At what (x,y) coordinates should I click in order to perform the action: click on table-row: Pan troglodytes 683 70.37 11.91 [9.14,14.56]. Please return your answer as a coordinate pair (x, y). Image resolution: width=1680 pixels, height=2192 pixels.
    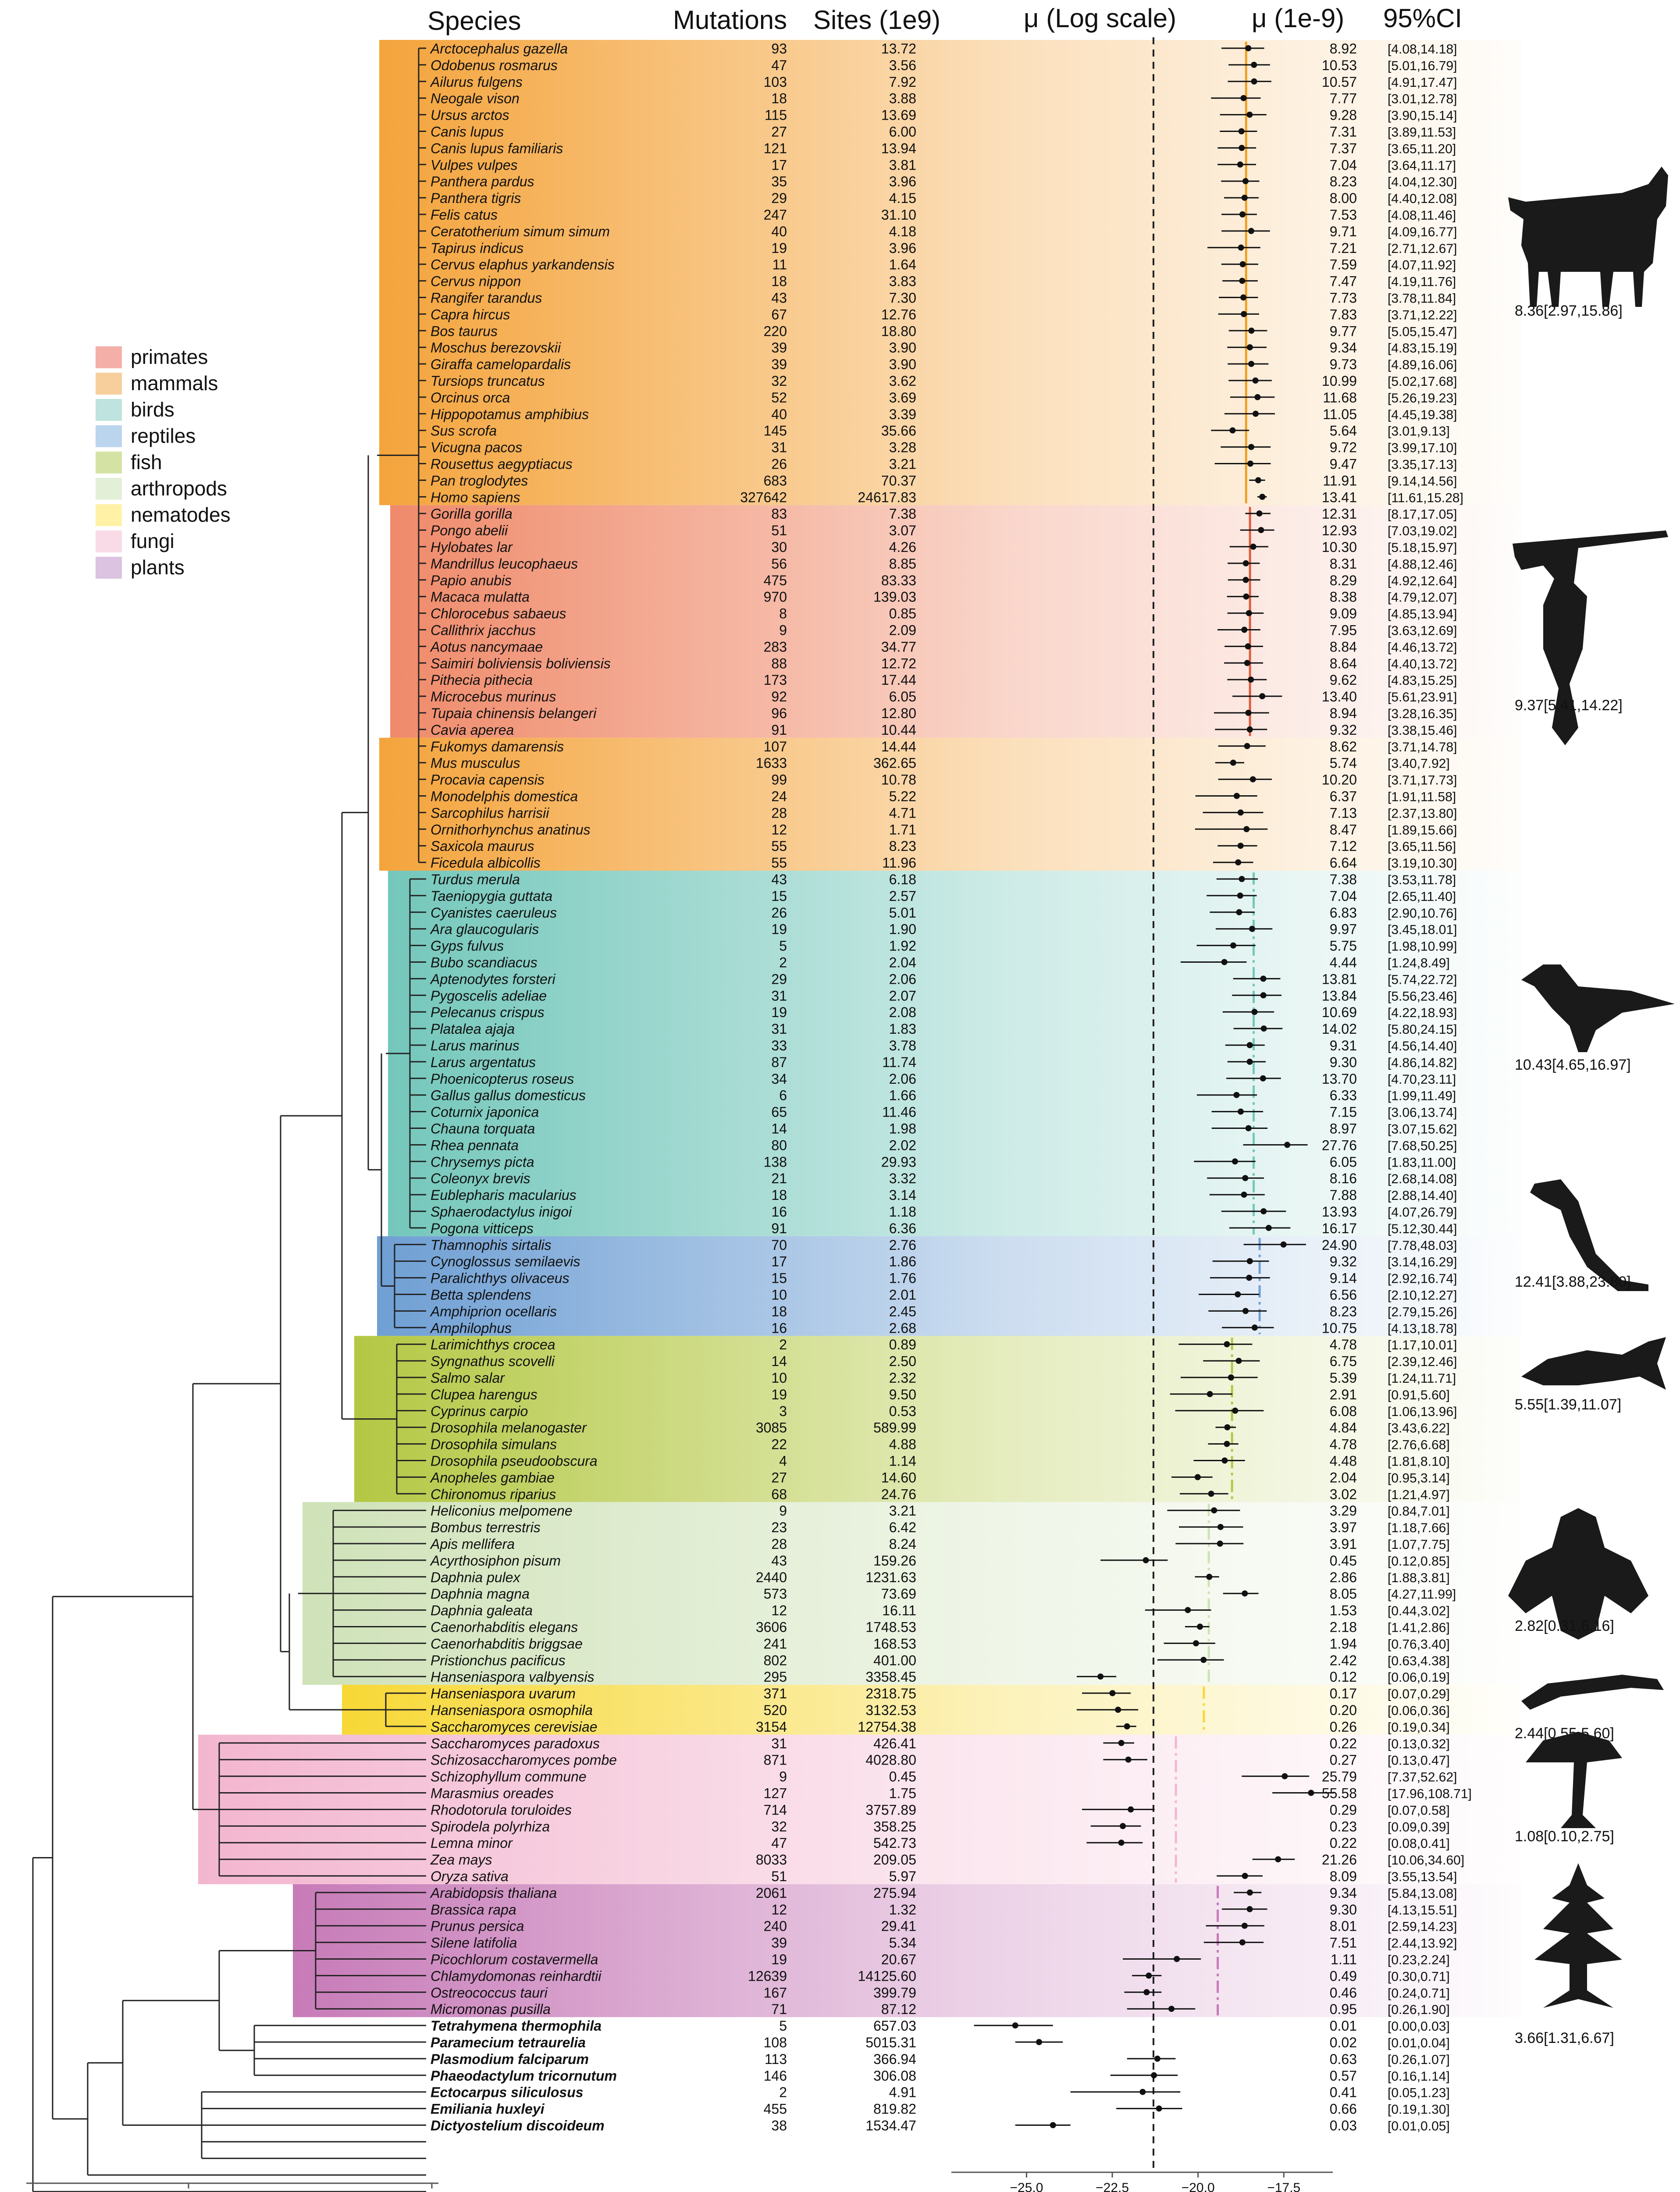
    Looking at the image, I should click on (944, 480).